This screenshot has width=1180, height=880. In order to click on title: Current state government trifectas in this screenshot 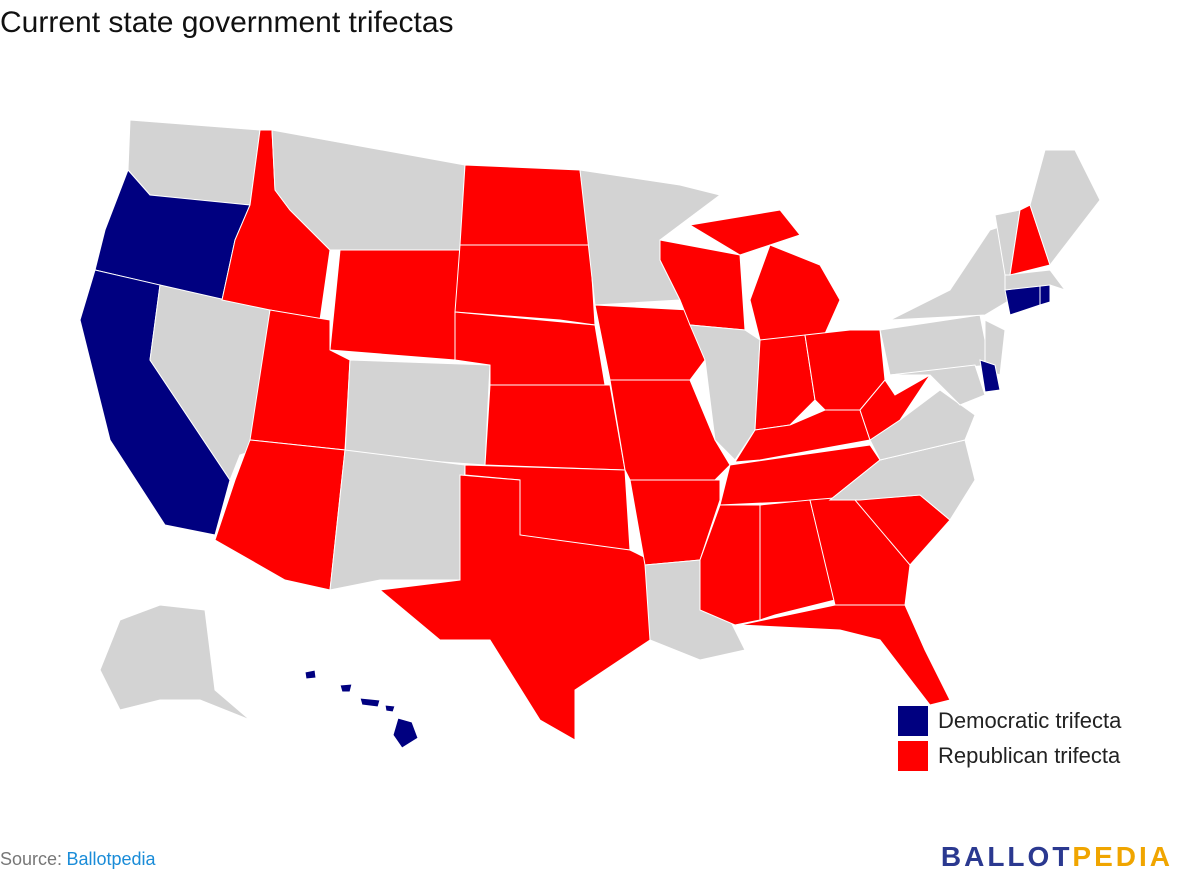, I will do `click(227, 22)`.